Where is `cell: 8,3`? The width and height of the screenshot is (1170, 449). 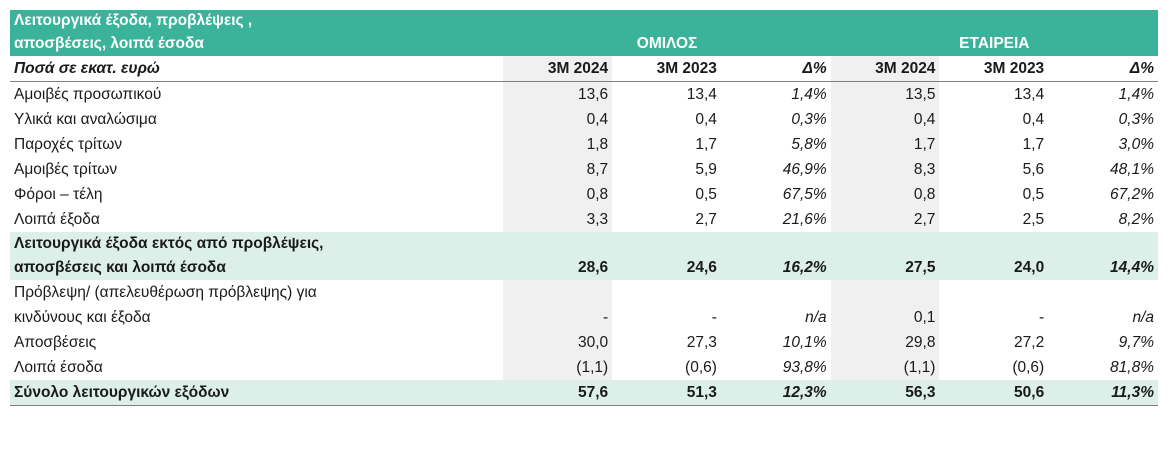 cell: 8,3 is located at coordinates (885, 169).